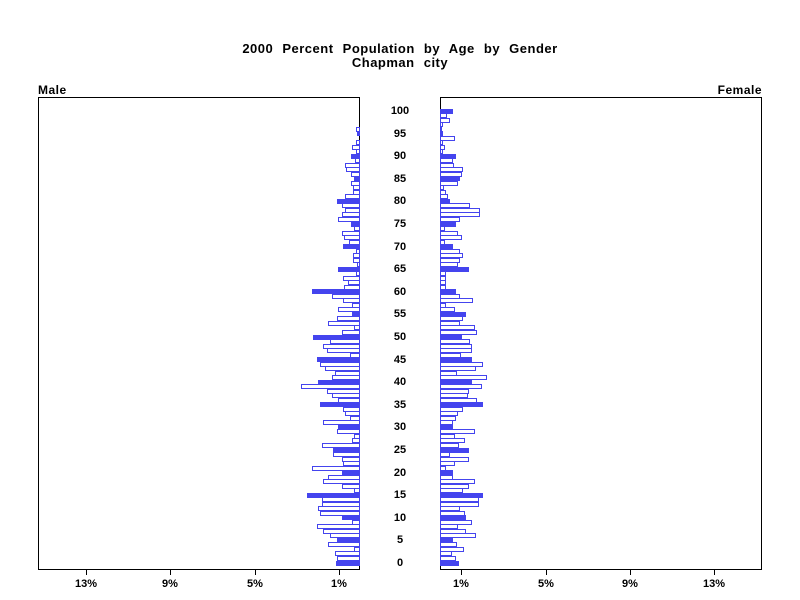  I want to click on age-tick-label-50: 50, so click(400, 337).